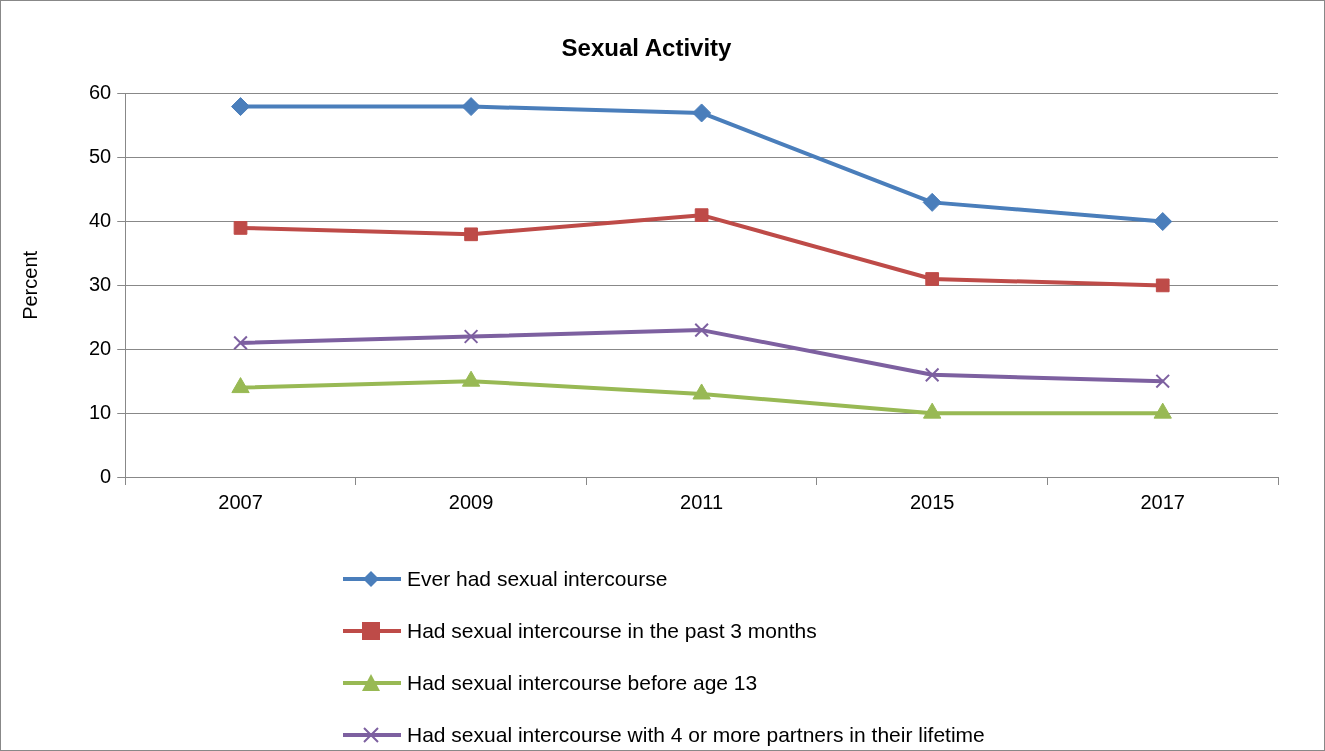 The image size is (1325, 751). Describe the element at coordinates (537, 579) in the screenshot. I see `legend-label: Ever had sexual intercourse` at that location.